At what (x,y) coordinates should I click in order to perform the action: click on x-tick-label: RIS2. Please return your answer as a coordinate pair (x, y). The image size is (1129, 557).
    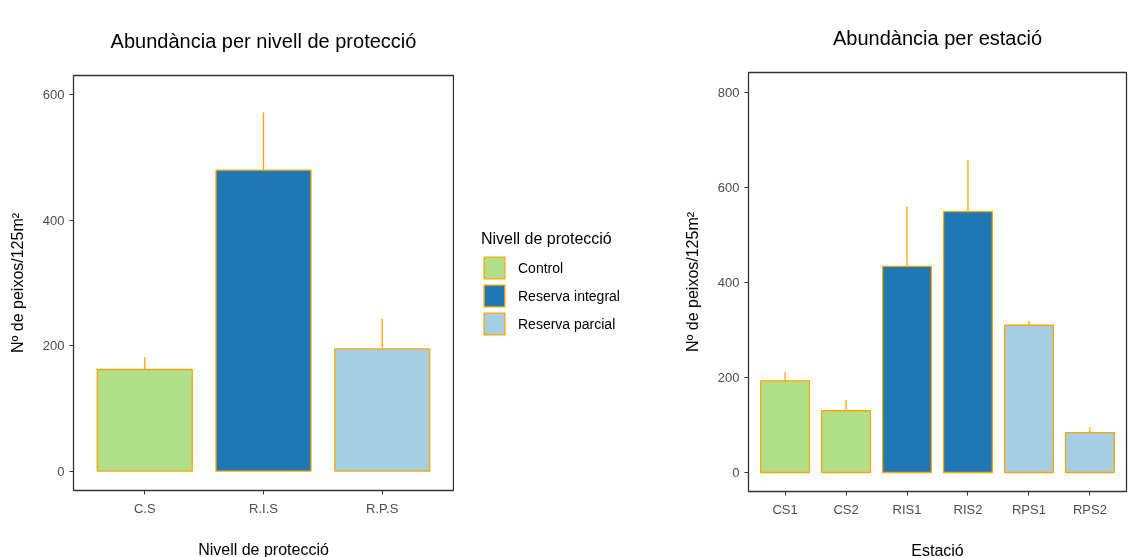
    Looking at the image, I should click on (968, 509).